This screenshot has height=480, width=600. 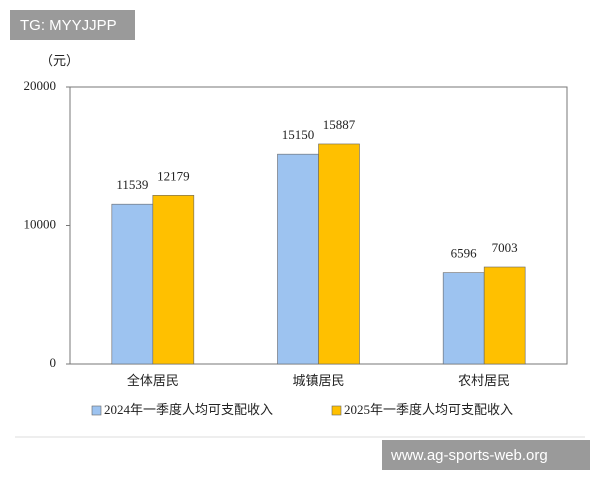 I want to click on data-label: 15150, so click(x=298, y=134).